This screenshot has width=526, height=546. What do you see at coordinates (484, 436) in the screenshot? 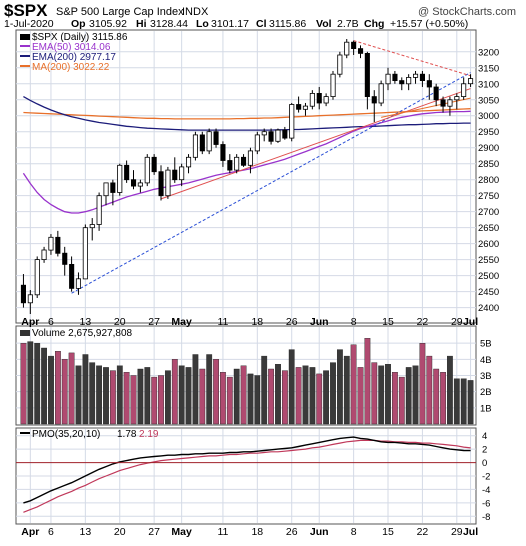
I see `pmo-tick-4: 4` at bounding box center [484, 436].